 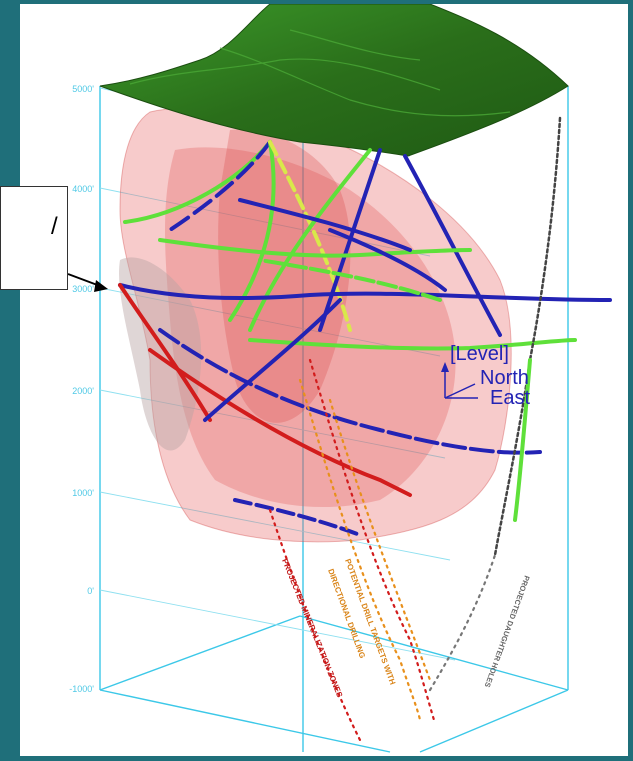 I want to click on tick-label-5000: 5000', so click(x=83, y=89).